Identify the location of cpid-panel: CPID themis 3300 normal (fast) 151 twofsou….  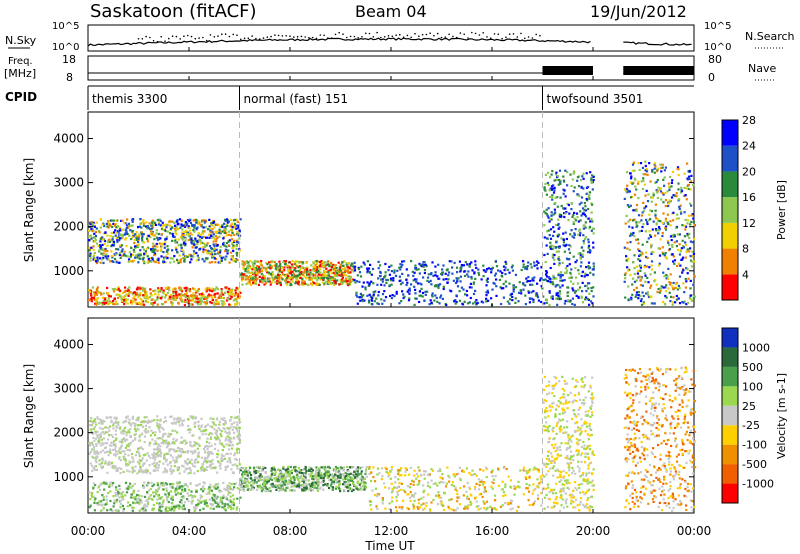
(349, 97).